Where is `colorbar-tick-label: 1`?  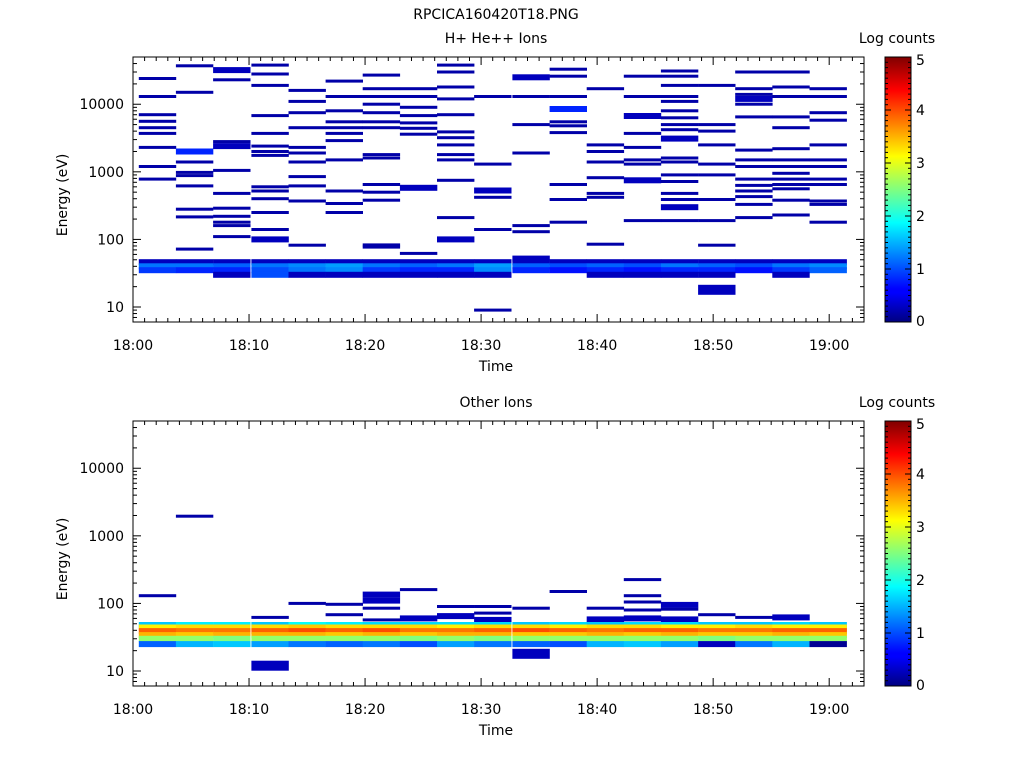 colorbar-tick-label: 1 is located at coordinates (920, 634).